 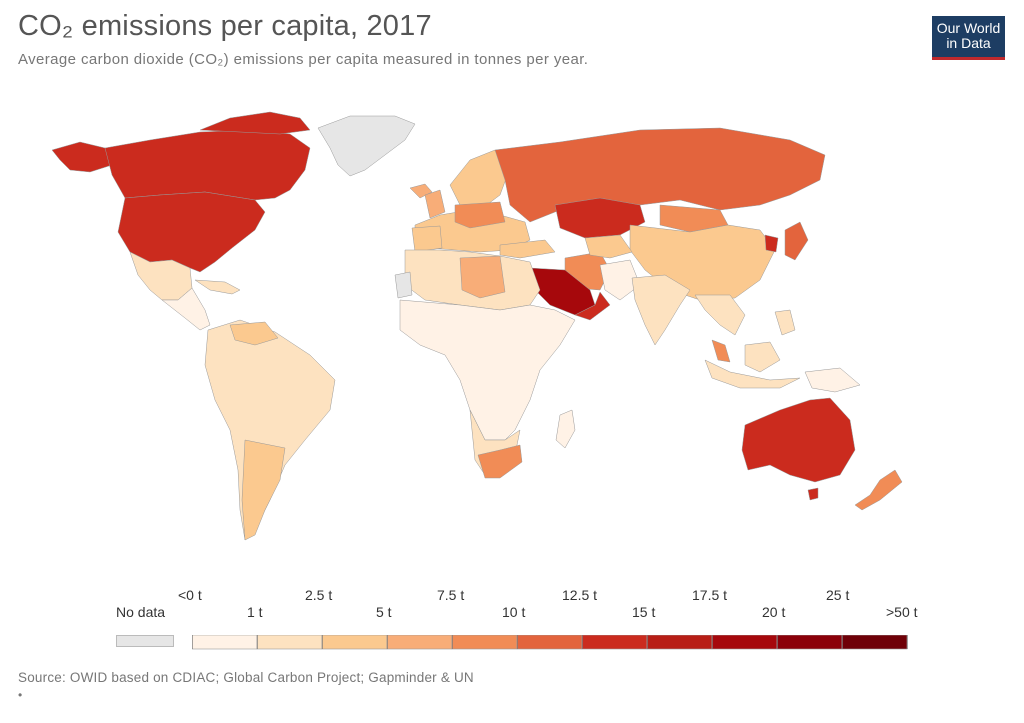 I want to click on region-borneo, so click(x=762, y=357).